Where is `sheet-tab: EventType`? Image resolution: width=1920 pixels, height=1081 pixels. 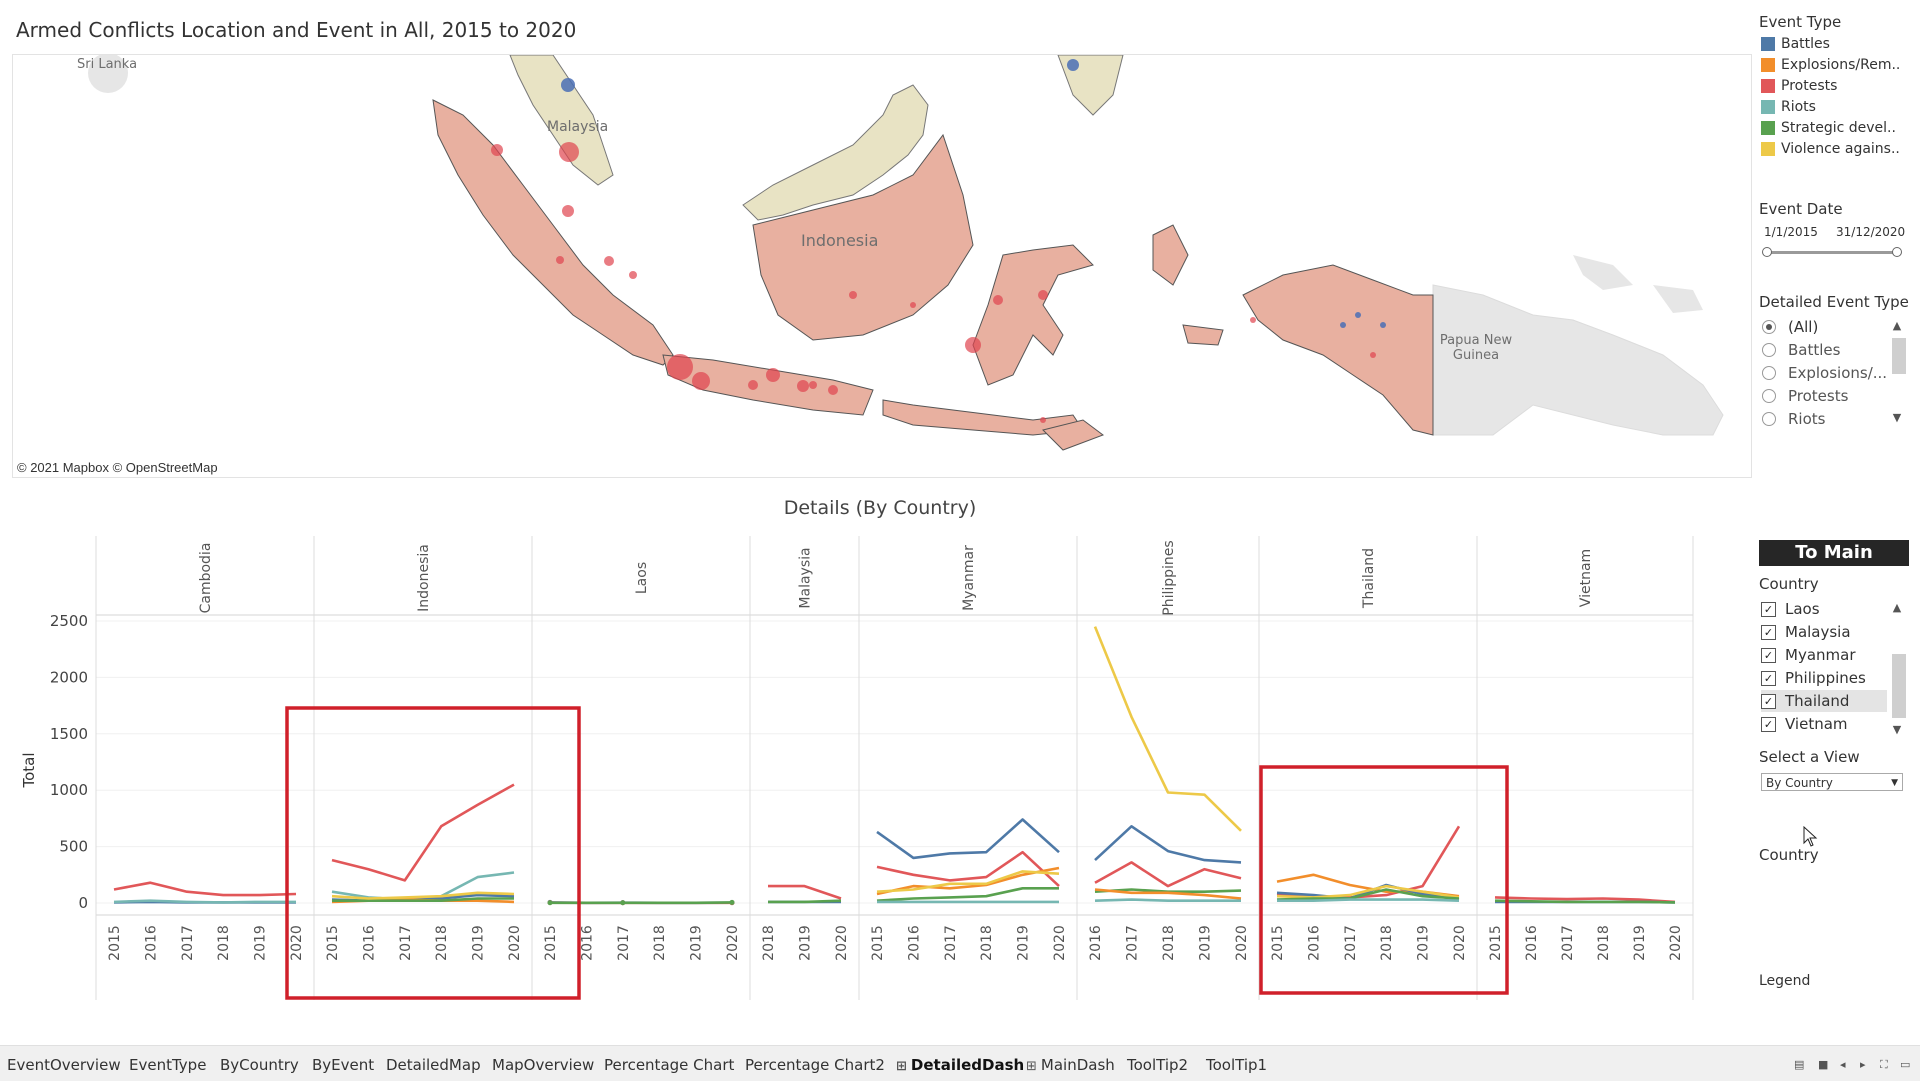
sheet-tab: EventType is located at coordinates (167, 1065).